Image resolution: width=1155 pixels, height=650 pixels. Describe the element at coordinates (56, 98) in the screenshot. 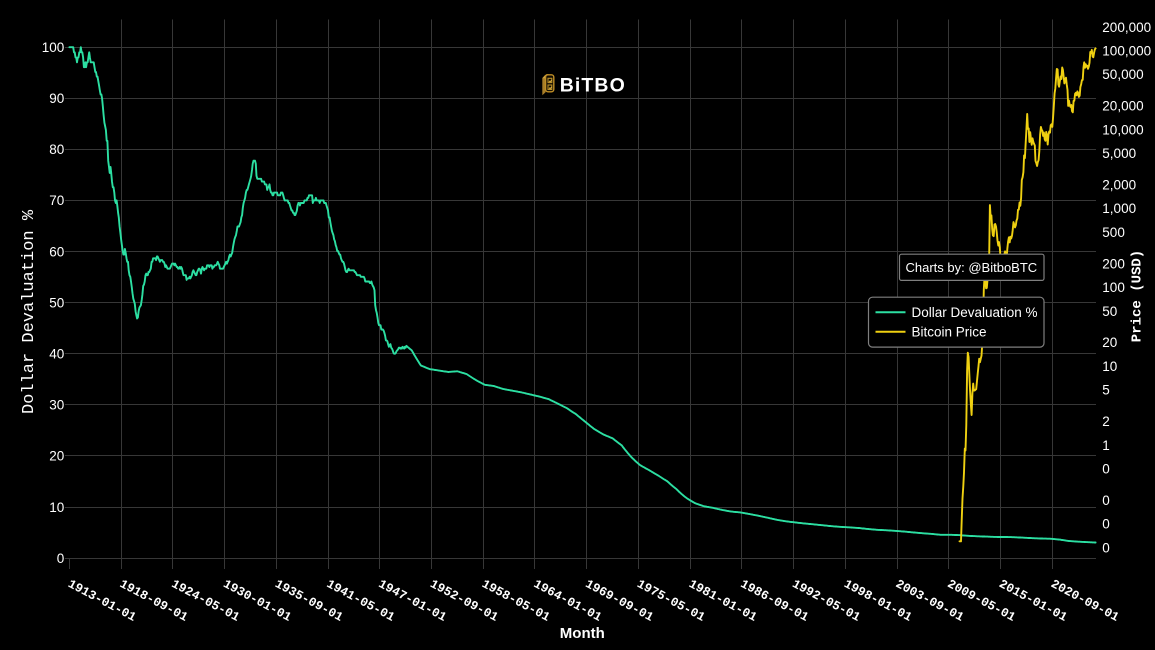

I see `svg-text: 90` at that location.